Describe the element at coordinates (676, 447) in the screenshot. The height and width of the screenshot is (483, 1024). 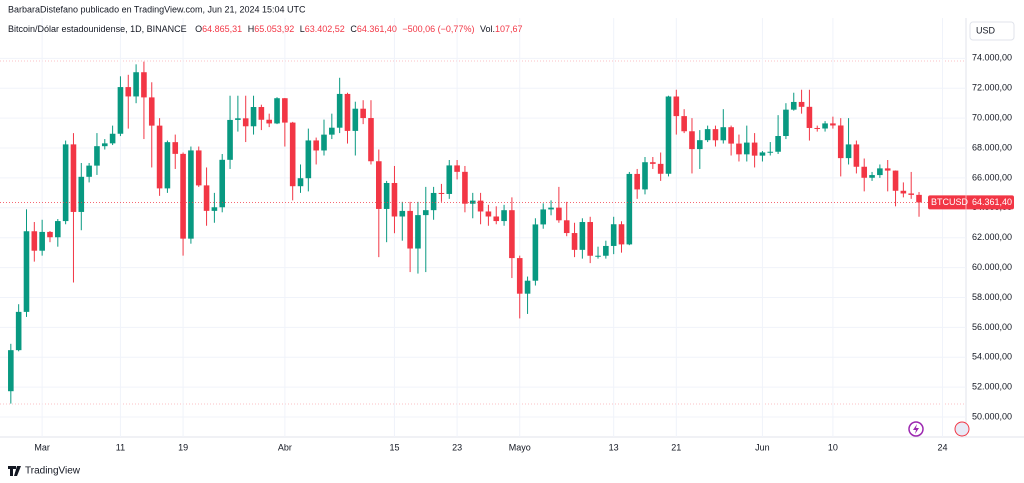
I see `x-tick-label: 21` at that location.